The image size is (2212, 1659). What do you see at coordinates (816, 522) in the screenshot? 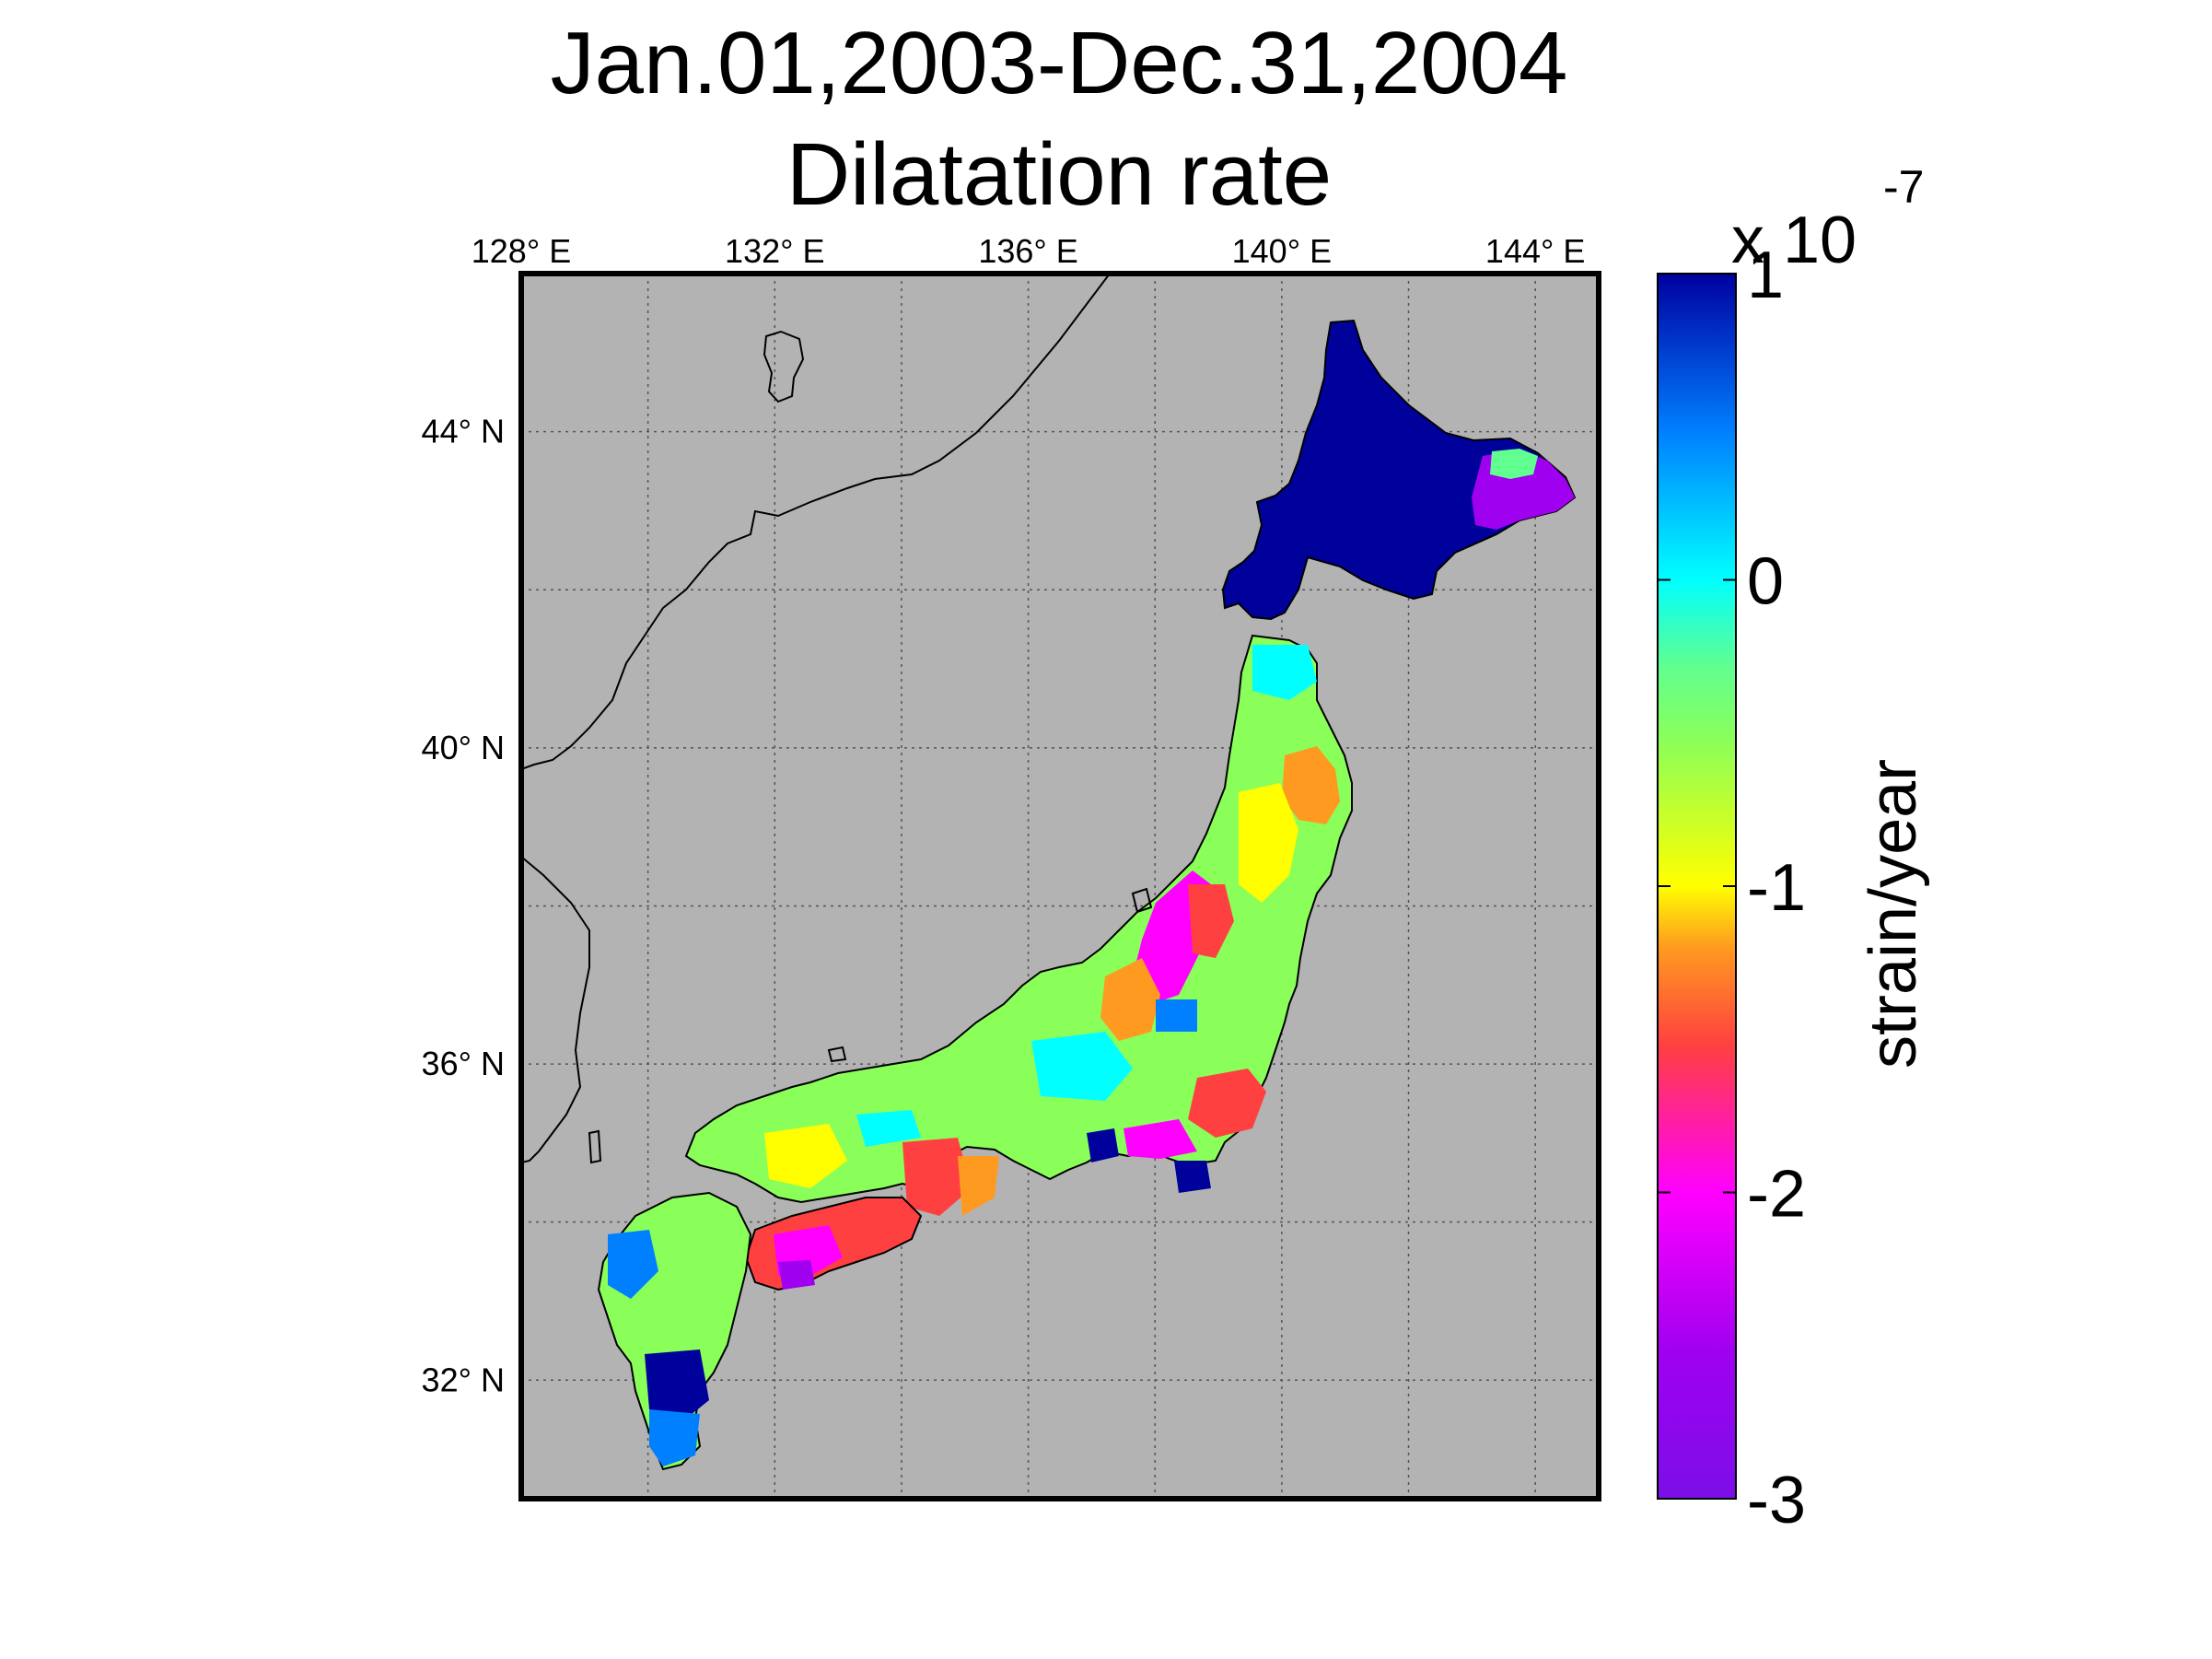
I see `mainland-coastline` at bounding box center [816, 522].